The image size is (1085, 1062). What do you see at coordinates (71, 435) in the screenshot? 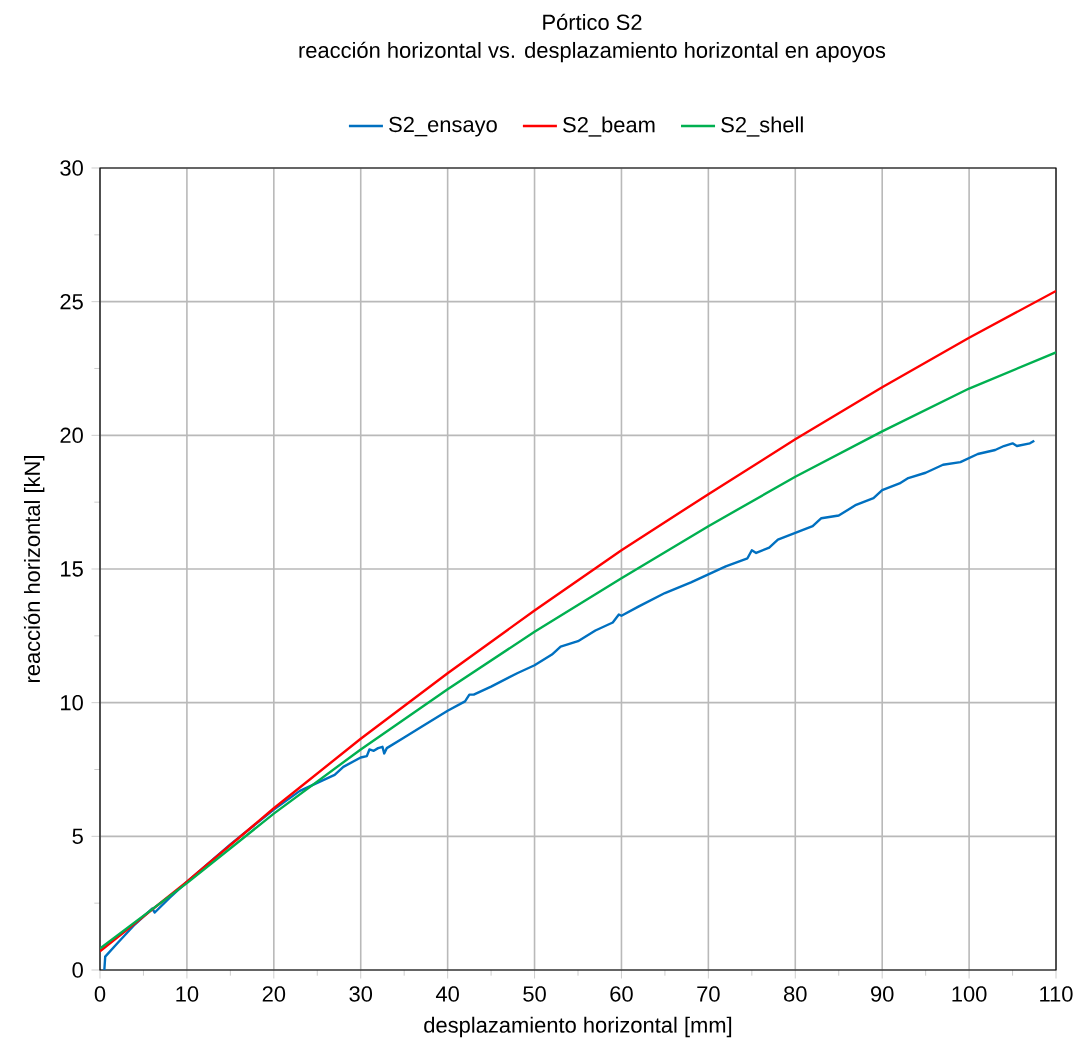
I see `y-tick-label: 20` at bounding box center [71, 435].